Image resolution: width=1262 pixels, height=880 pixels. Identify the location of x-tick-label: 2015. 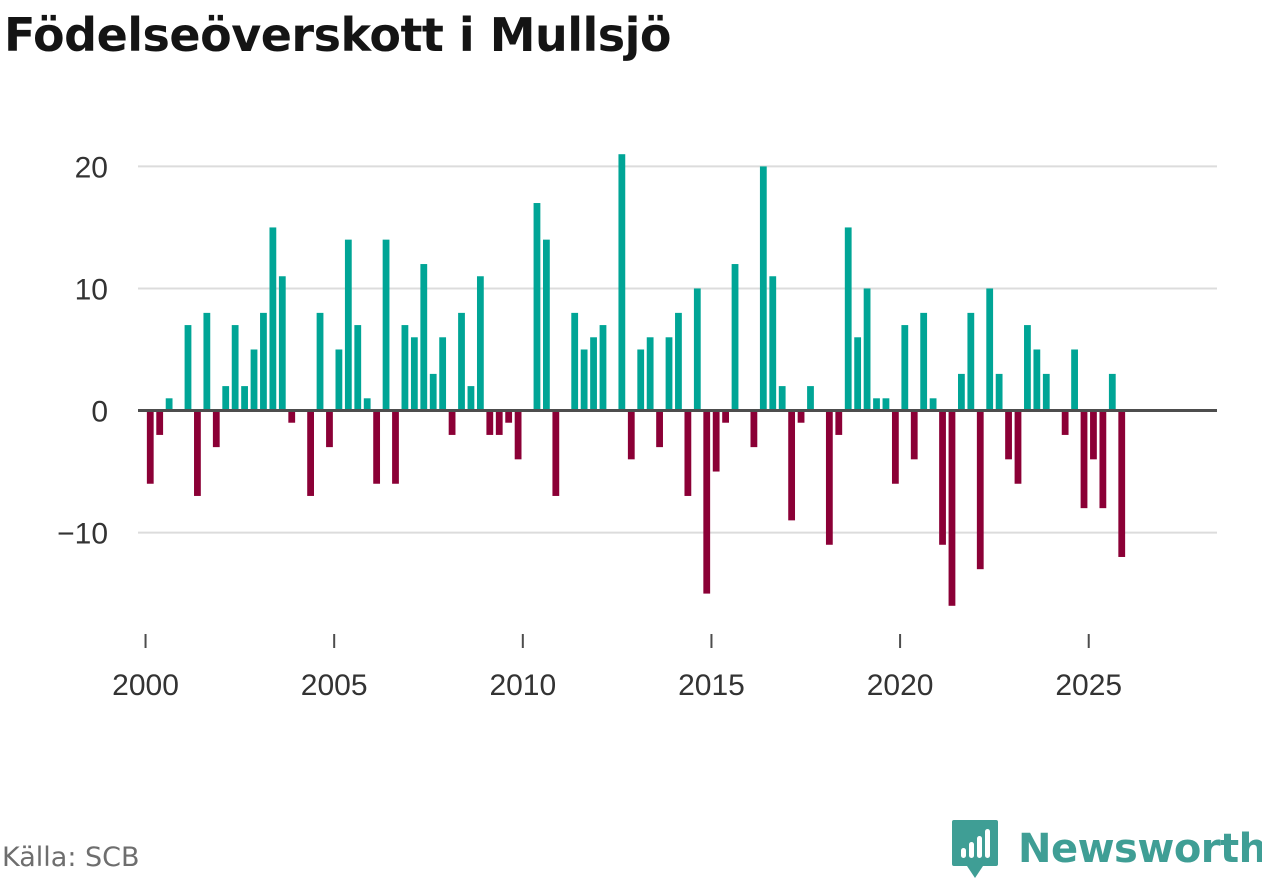
(711, 685).